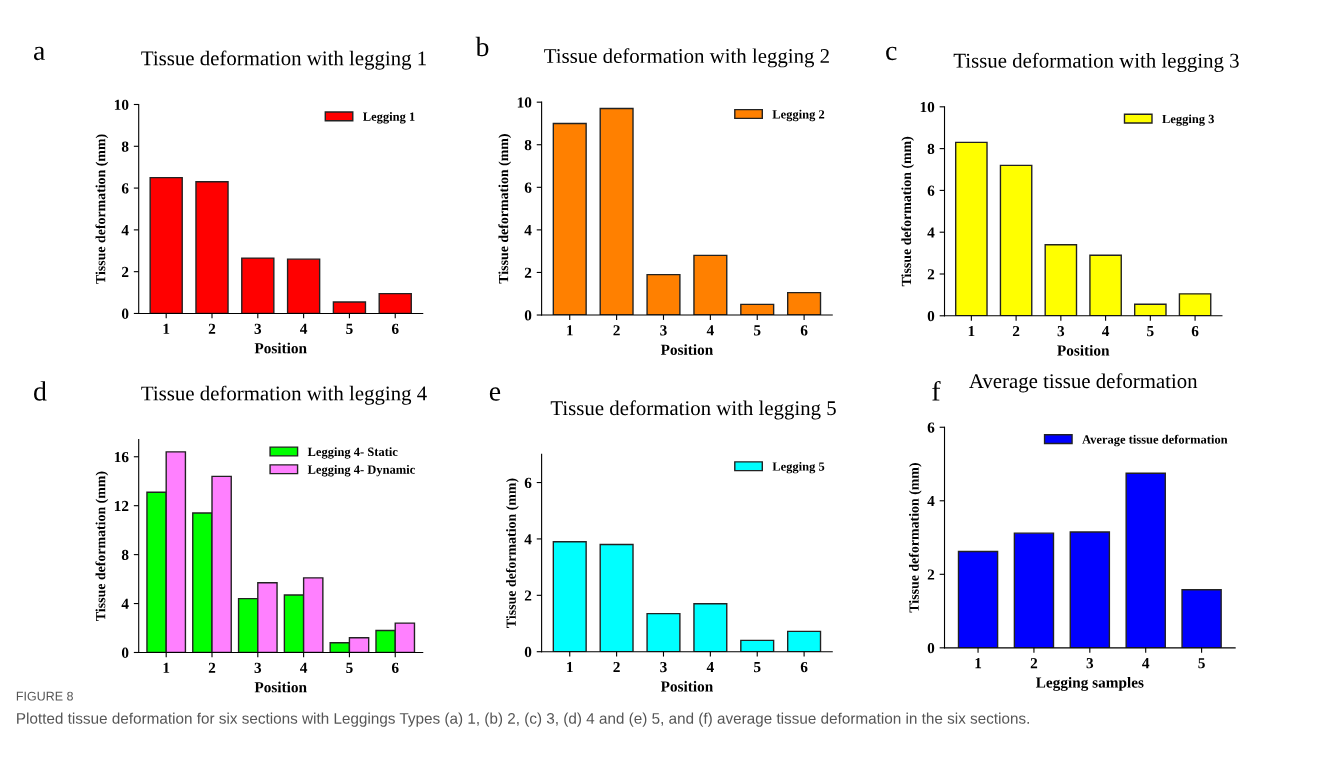 The image size is (1321, 774). What do you see at coordinates (352, 453) in the screenshot?
I see `legend-label: Legging 4- Static` at bounding box center [352, 453].